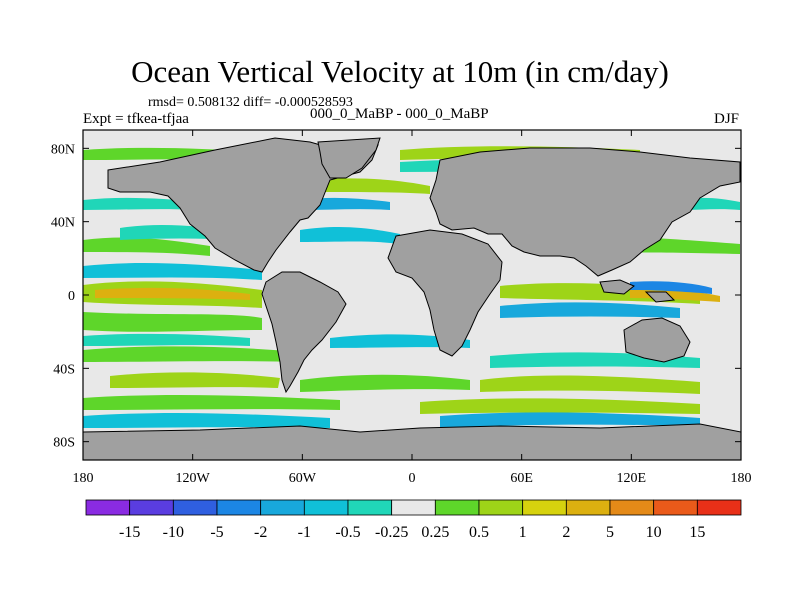  I want to click on colorbar-label: -15, so click(129, 532).